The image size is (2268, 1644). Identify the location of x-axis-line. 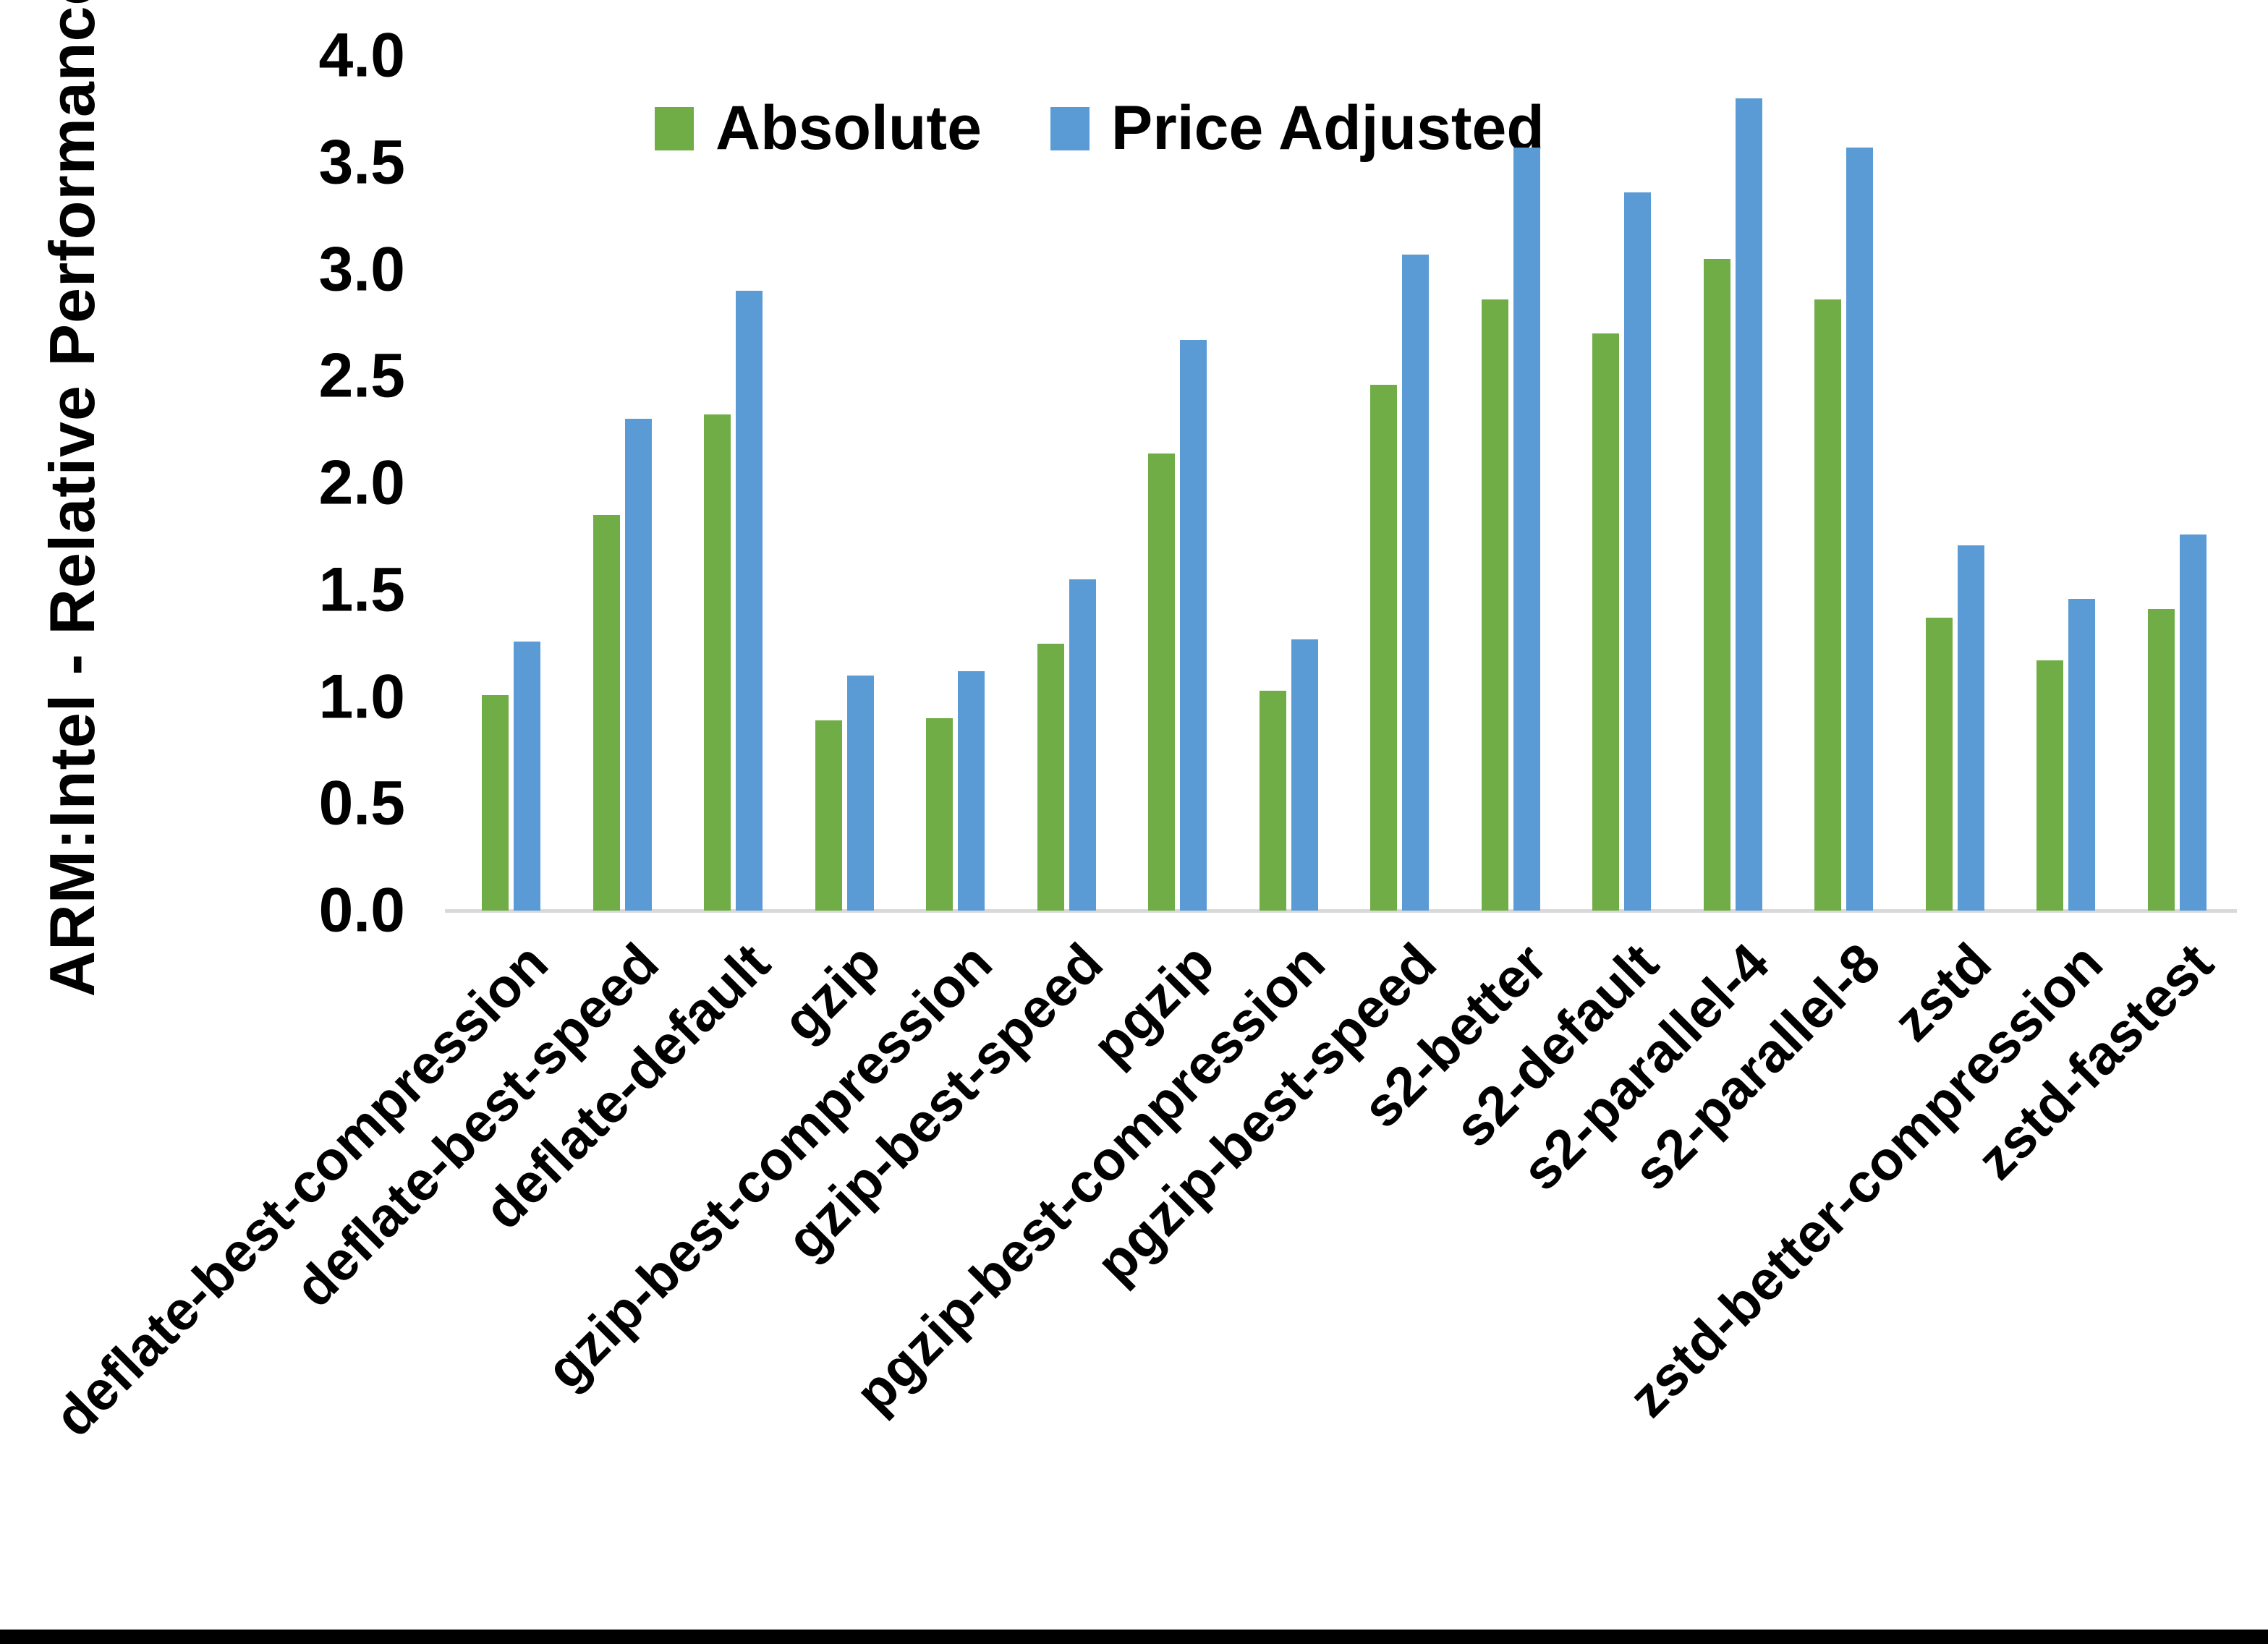
(1341, 911).